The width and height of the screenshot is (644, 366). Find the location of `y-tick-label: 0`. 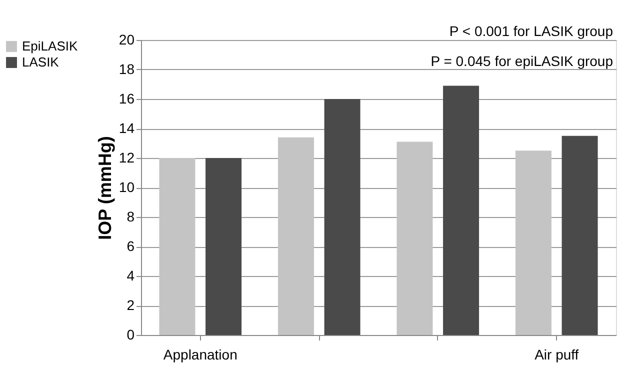

y-tick-label: 0 is located at coordinates (130, 334).